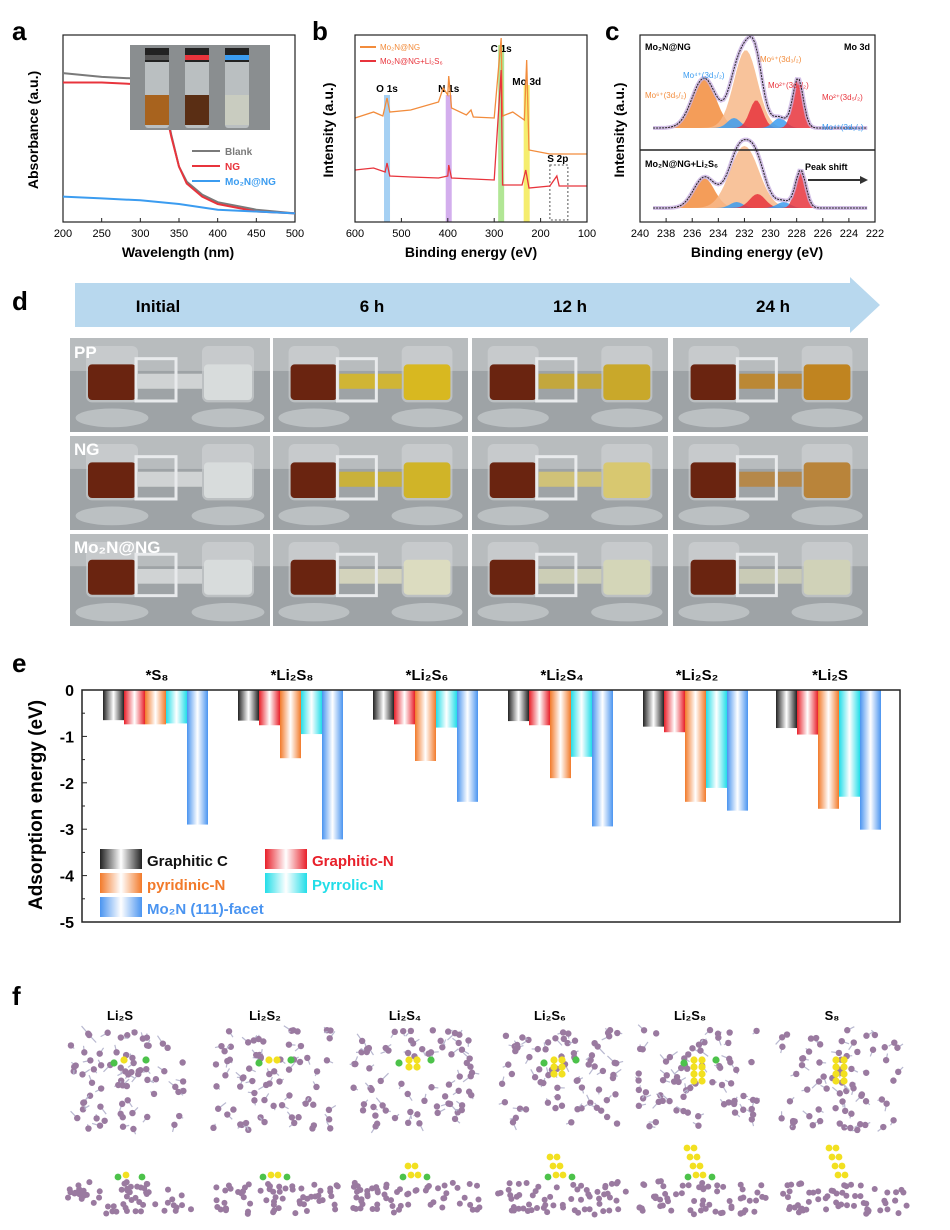 Image resolution: width=950 pixels, height=1230 pixels. What do you see at coordinates (864, 180) in the screenshot?
I see `peak-shift-arrowhead` at bounding box center [864, 180].